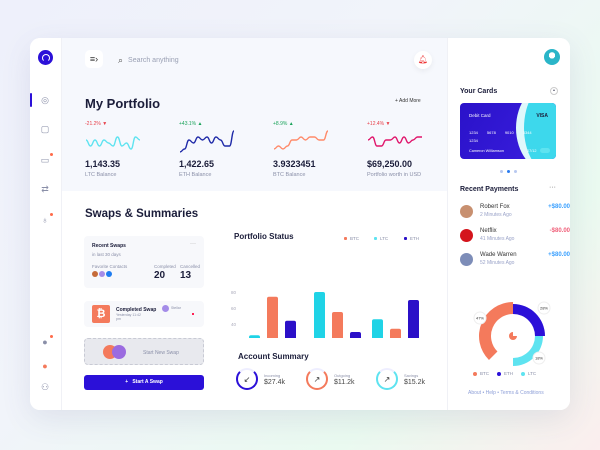  I want to click on summary-item: ↗ Outgoing $11.2k, so click(330, 379).